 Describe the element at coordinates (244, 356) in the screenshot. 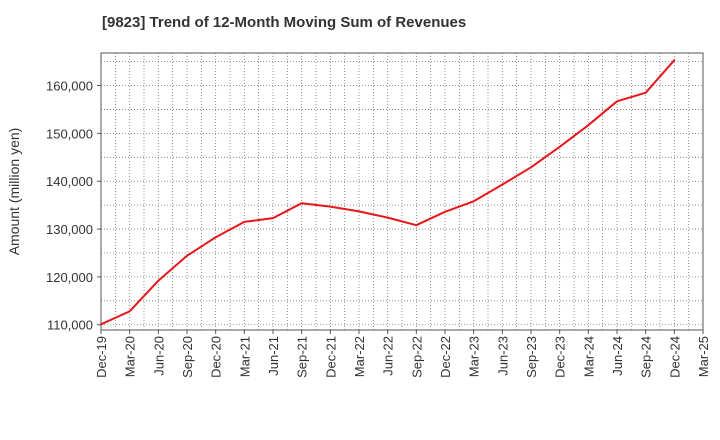

I see `x-tick-label: Mar-21` at that location.